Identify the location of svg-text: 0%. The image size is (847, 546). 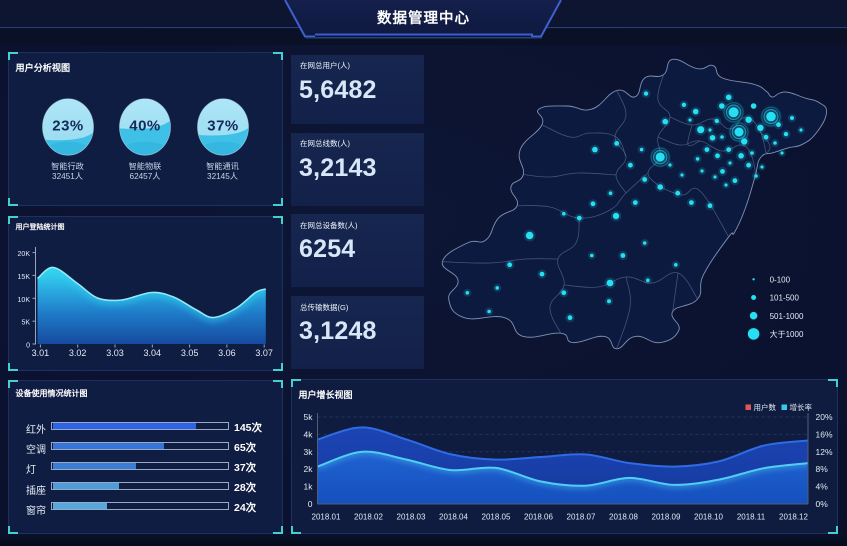
(821, 504).